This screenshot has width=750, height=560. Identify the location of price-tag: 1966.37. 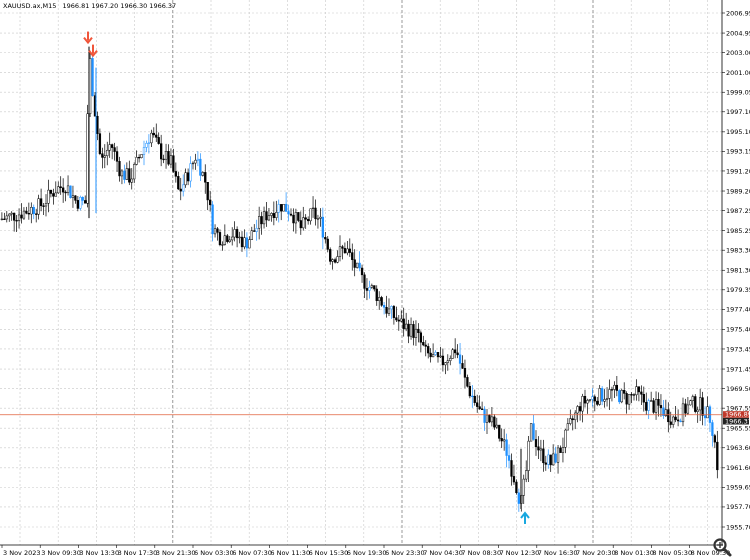
(736, 421).